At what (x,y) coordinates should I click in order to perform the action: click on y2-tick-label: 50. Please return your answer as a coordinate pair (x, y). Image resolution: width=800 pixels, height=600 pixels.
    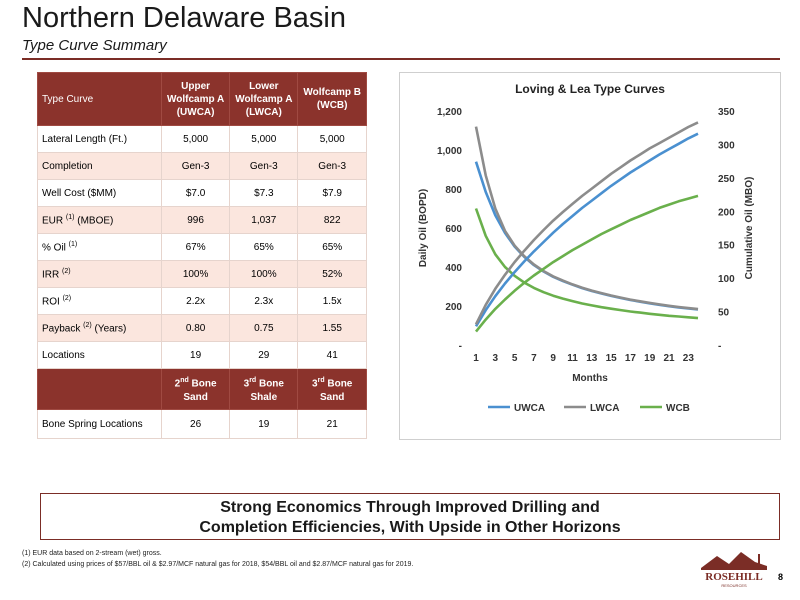
    Looking at the image, I should click on (724, 313).